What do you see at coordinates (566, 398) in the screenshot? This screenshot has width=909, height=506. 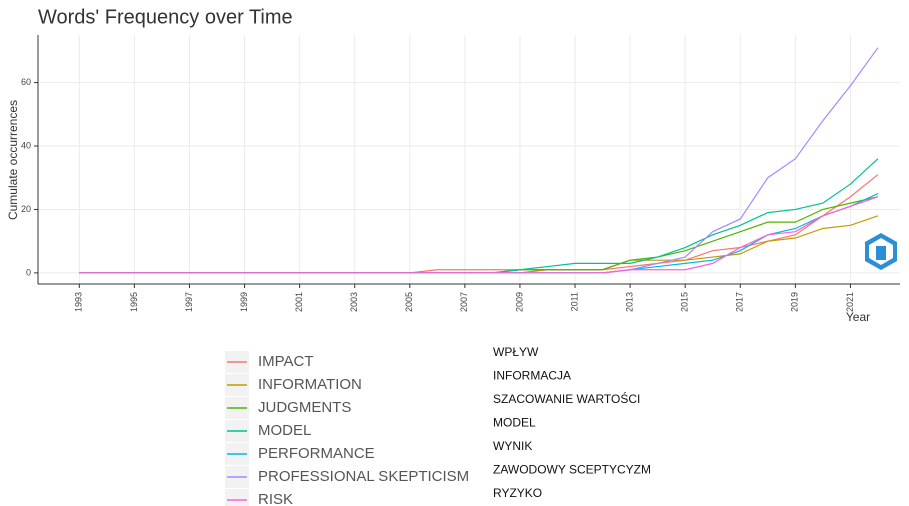 I see `translation: SZACOWANIE WARTOŚCI` at bounding box center [566, 398].